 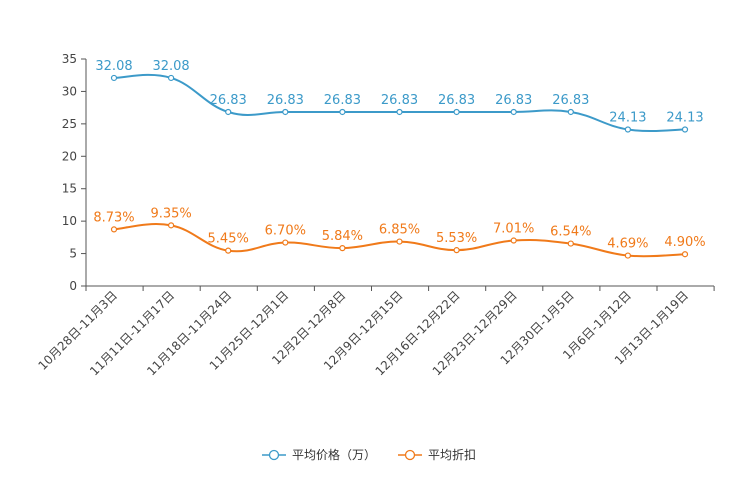 What do you see at coordinates (228, 239) in the screenshot?
I see `data-label: 5.45%` at bounding box center [228, 239].